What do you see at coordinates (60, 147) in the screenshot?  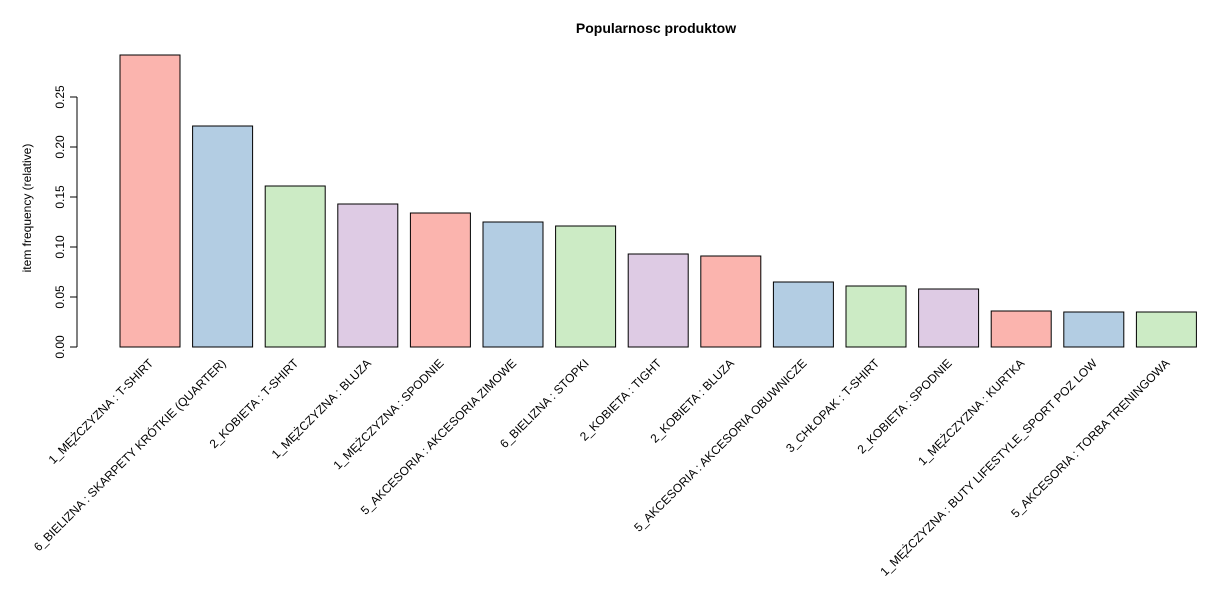 I see `y-tick-label: 0.20` at bounding box center [60, 147].